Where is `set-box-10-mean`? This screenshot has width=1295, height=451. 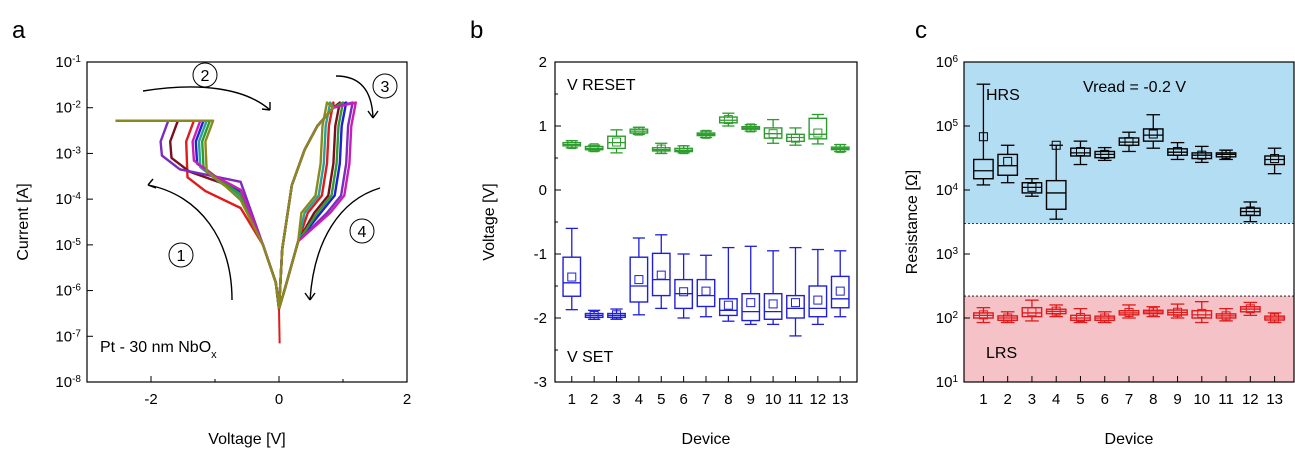 set-box-10-mean is located at coordinates (773, 304).